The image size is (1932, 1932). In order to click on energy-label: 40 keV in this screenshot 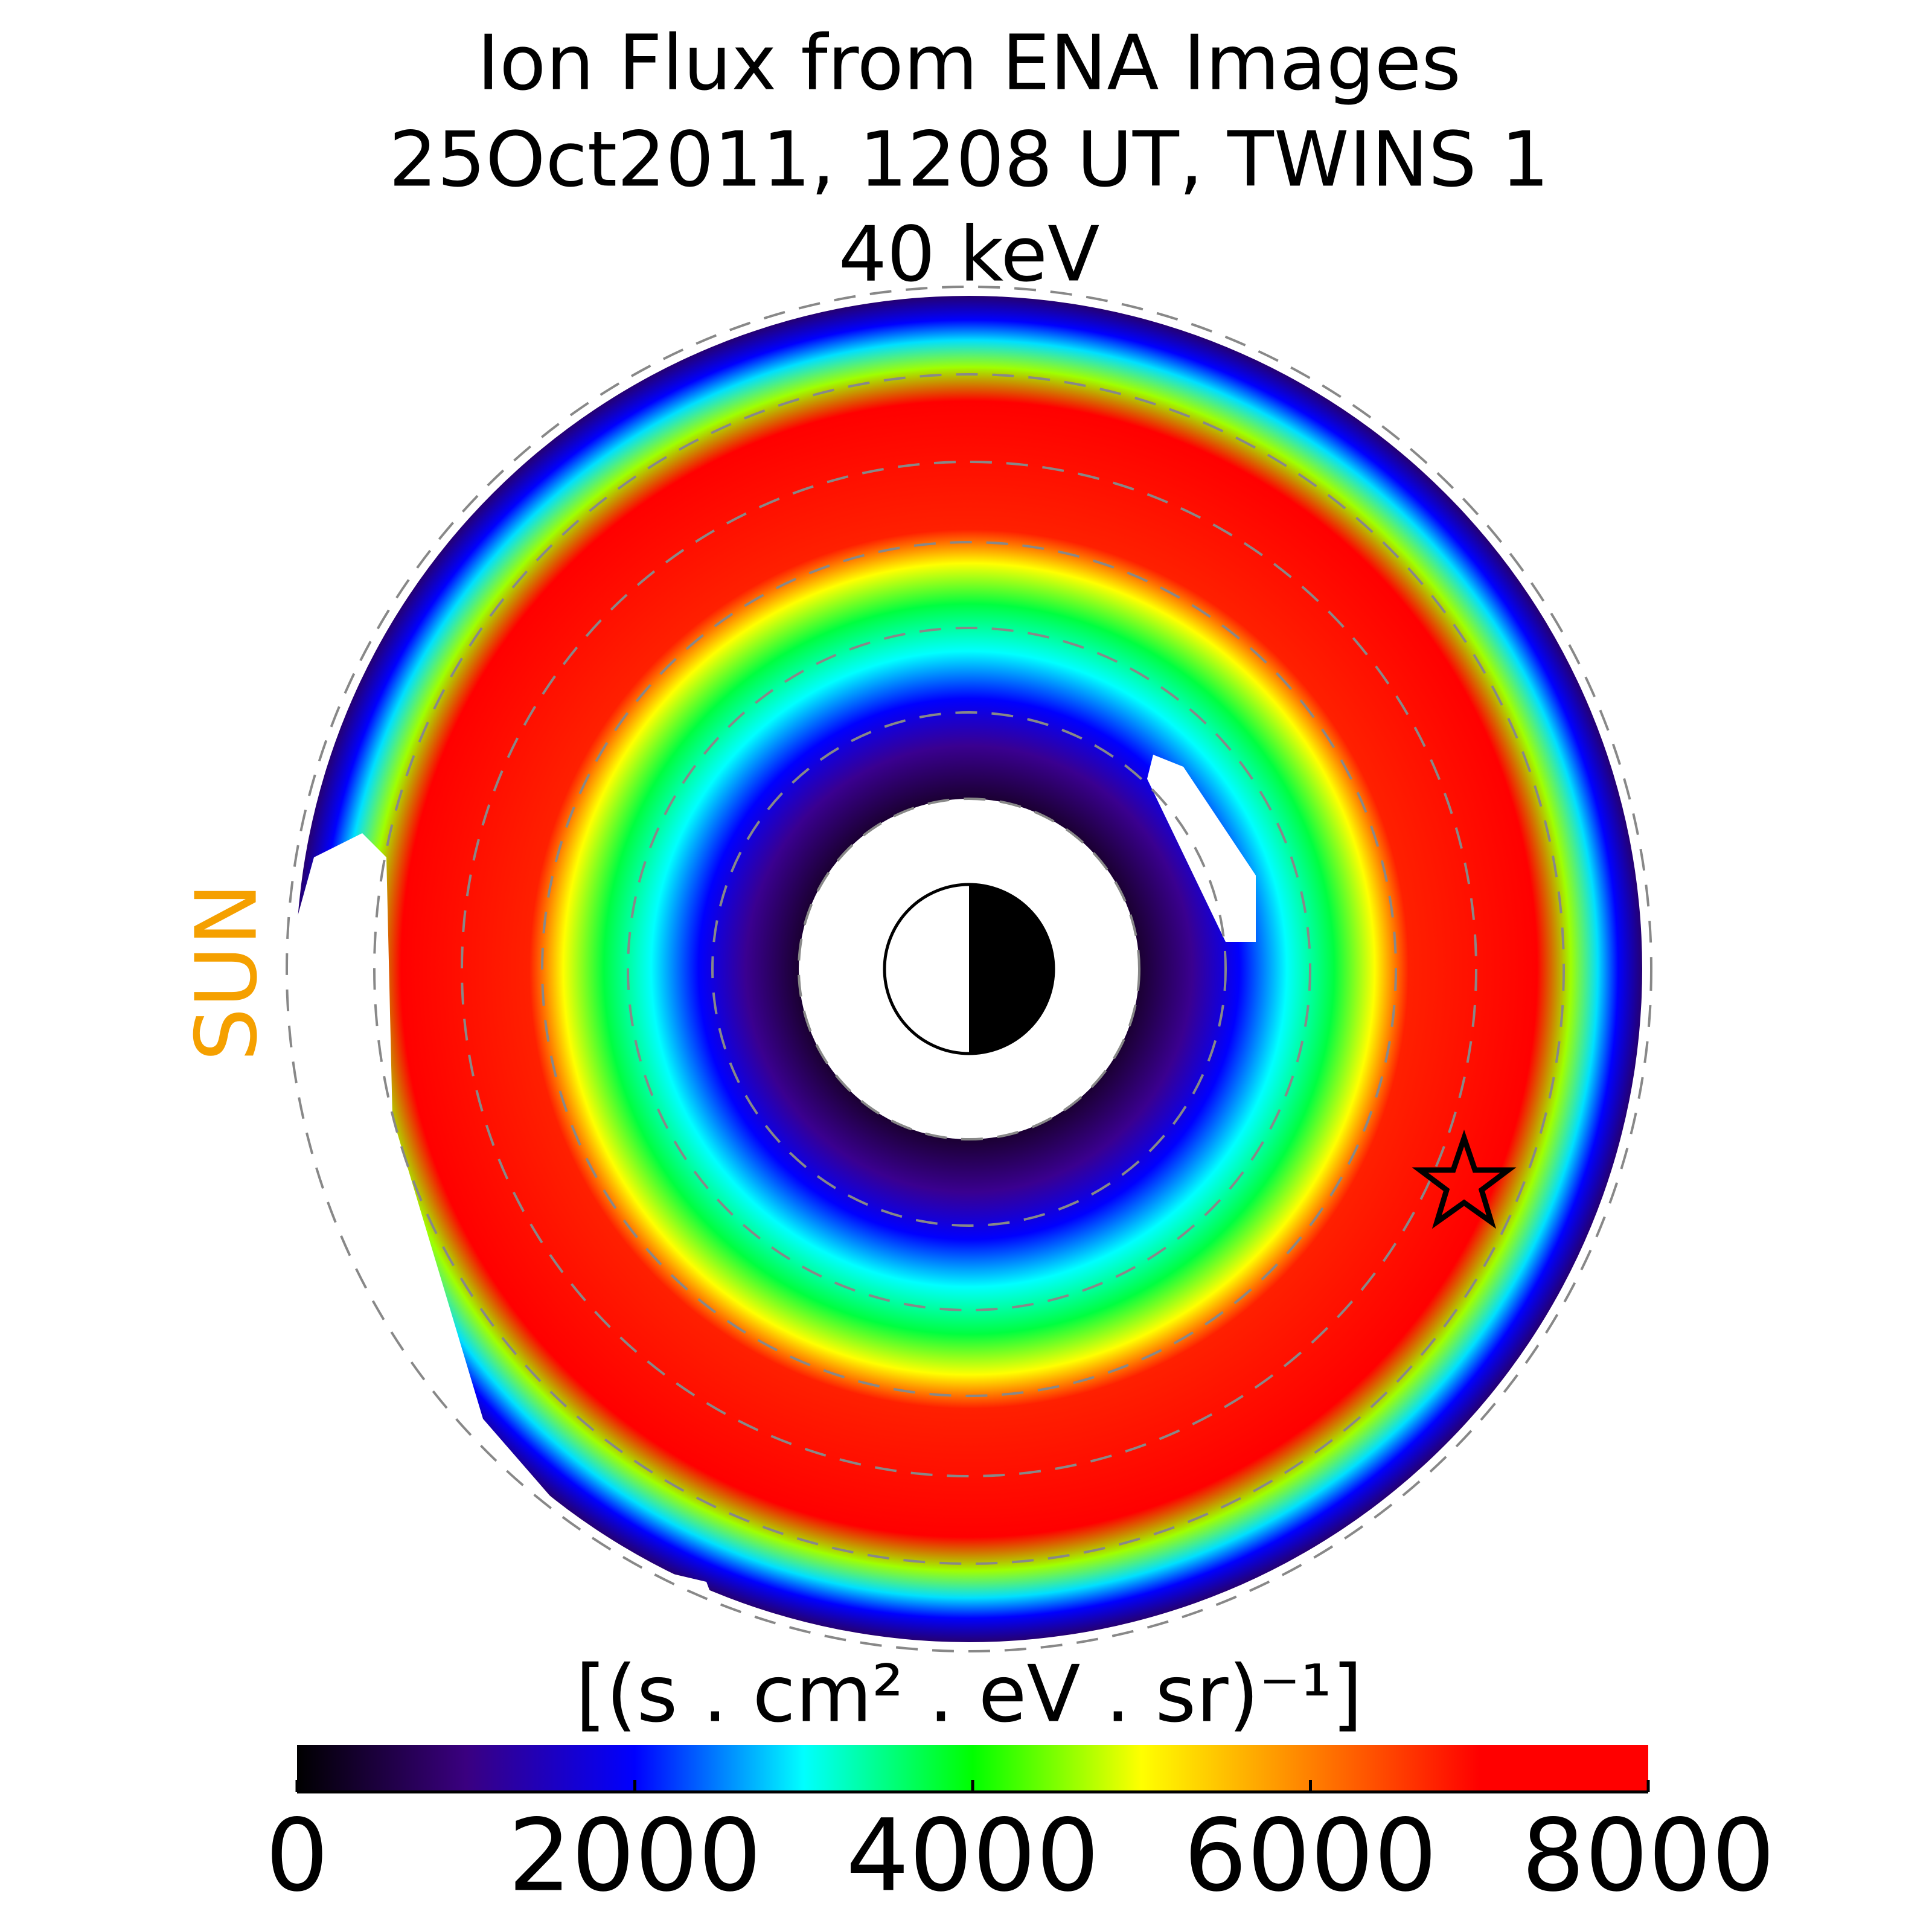, I will do `click(970, 255)`.